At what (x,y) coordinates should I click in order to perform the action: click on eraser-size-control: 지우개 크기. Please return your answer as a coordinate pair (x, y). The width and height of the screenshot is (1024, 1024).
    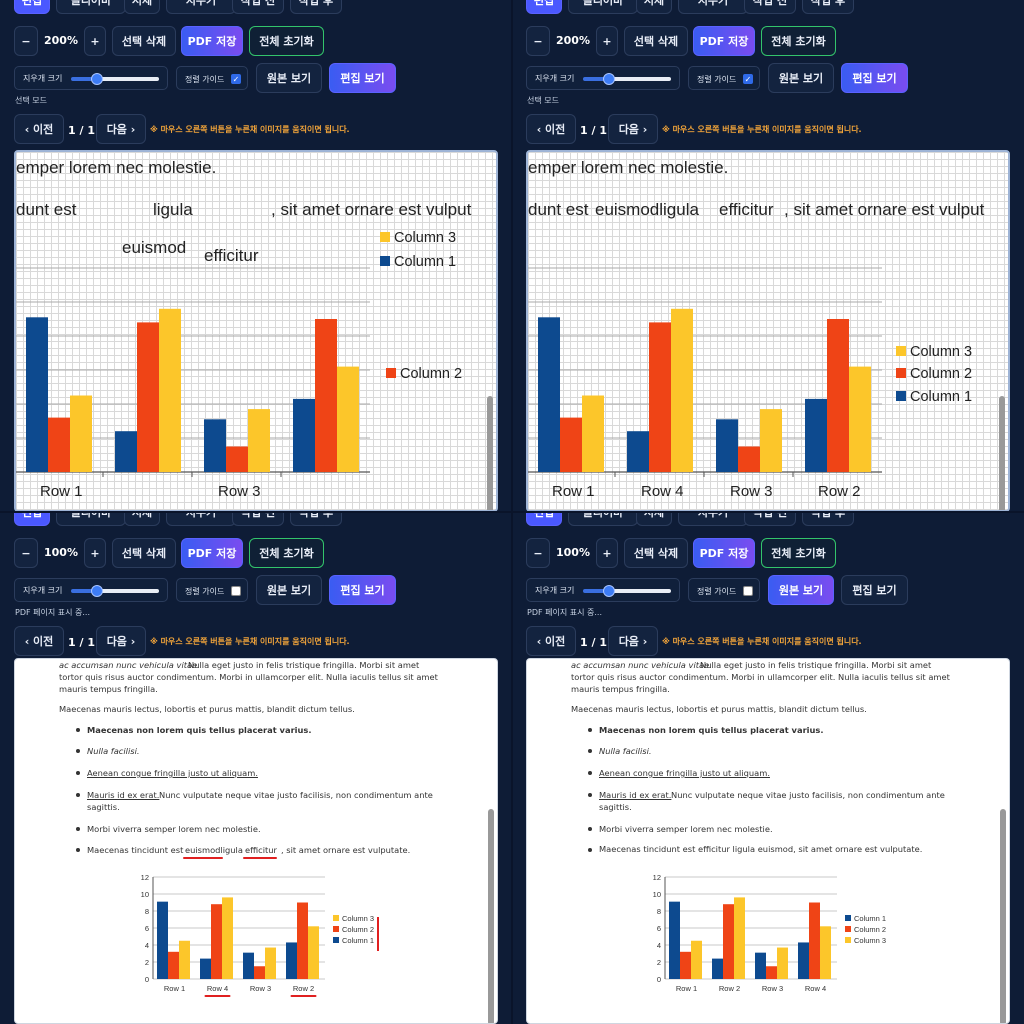
    Looking at the image, I should click on (603, 78).